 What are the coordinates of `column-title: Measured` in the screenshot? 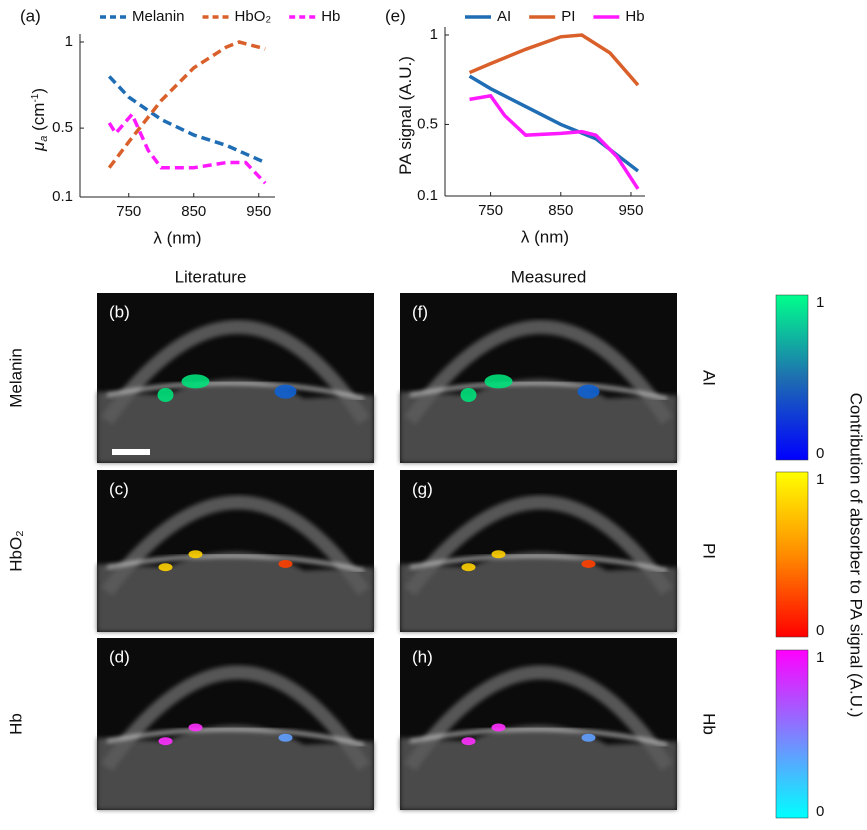 It's located at (549, 276).